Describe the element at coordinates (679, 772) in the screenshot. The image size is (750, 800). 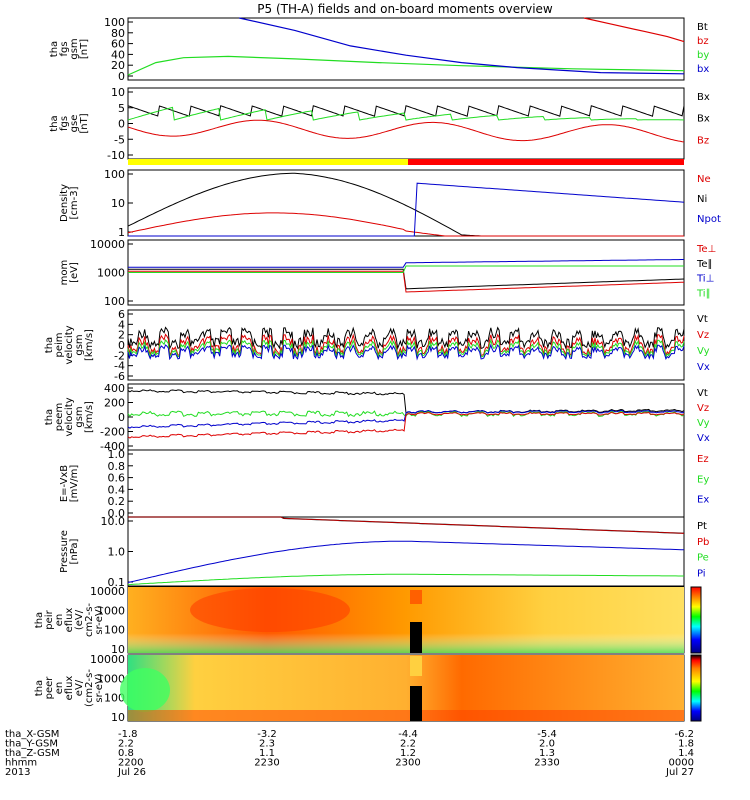
I see `x-tick-value: Jul 27` at that location.